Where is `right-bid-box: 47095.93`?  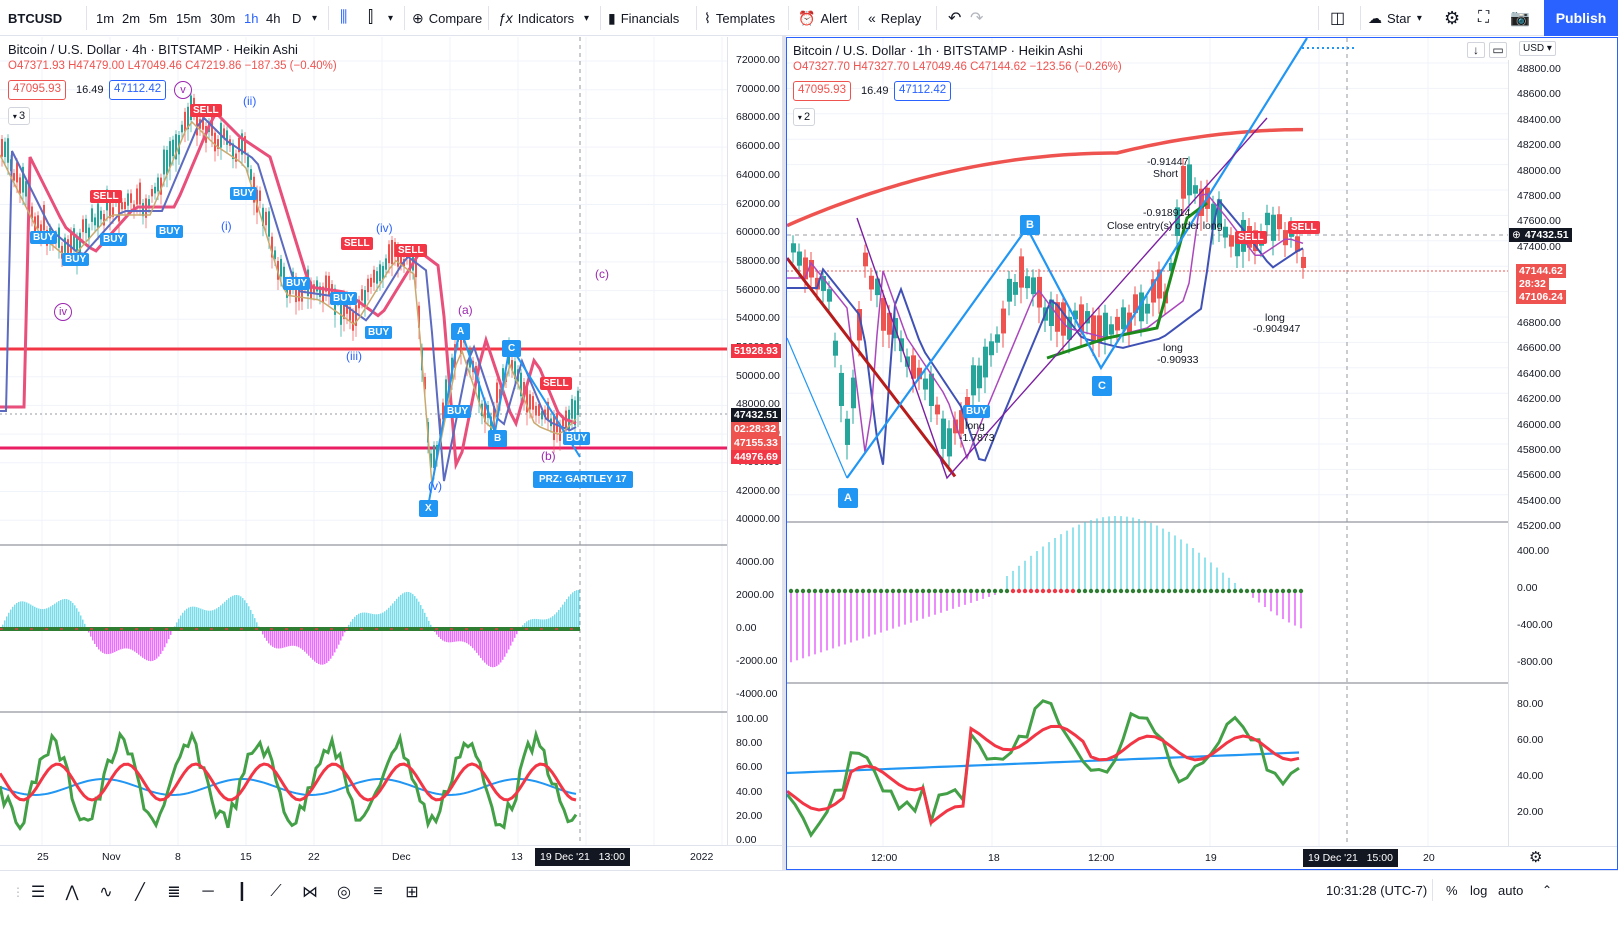
right-bid-box: 47095.93 is located at coordinates (822, 91).